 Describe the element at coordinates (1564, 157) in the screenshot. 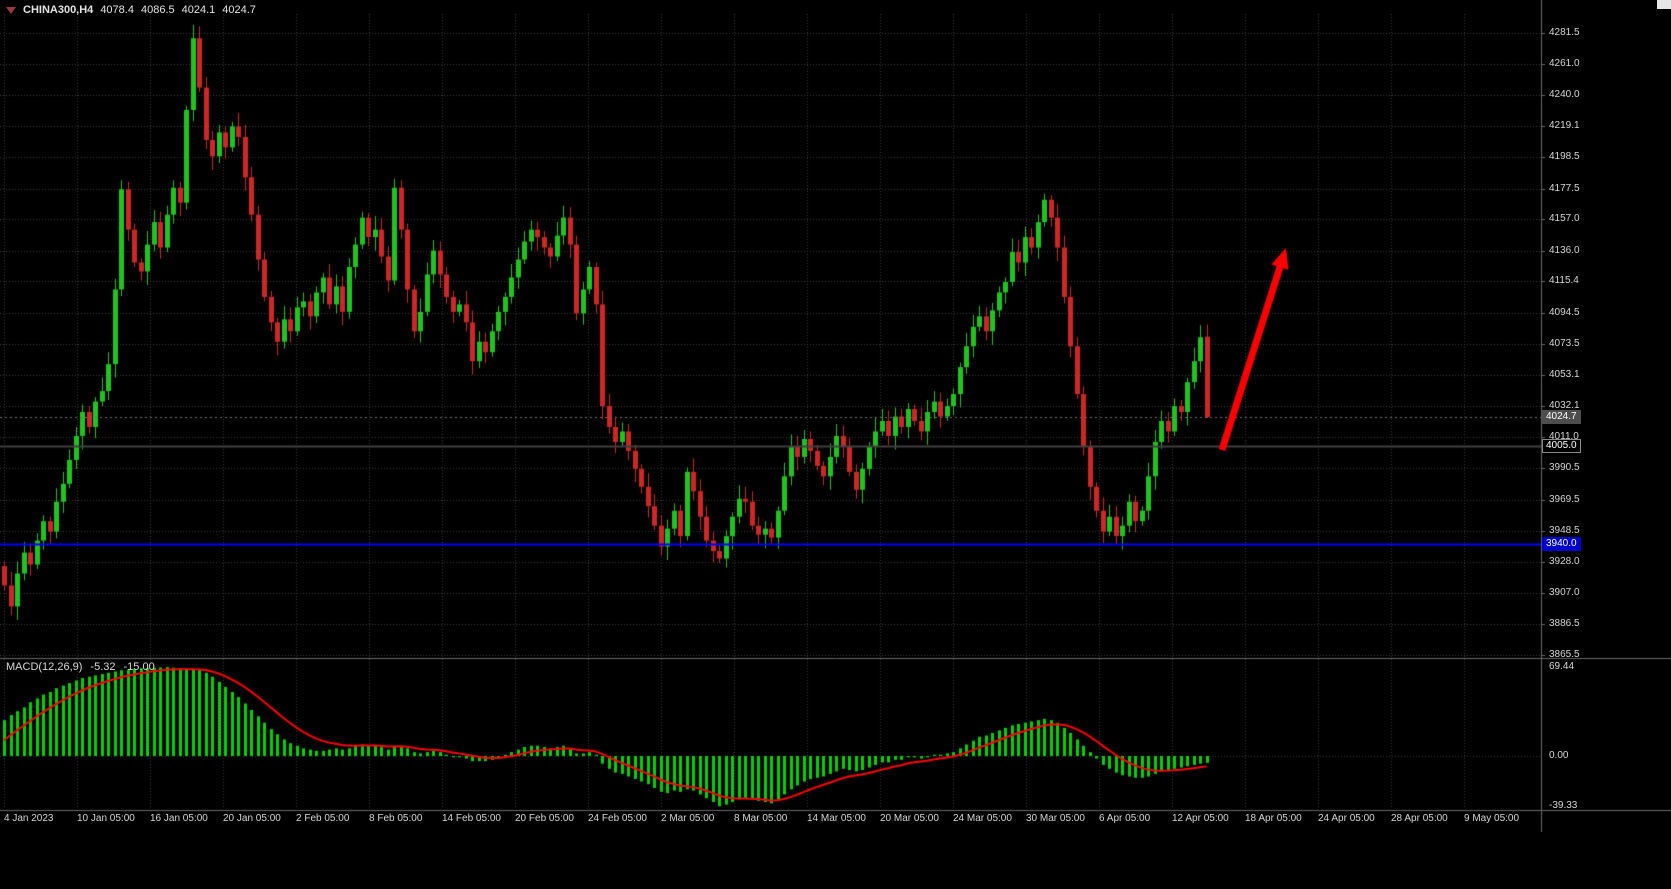

I see `price-axis-label: 4198.5` at that location.